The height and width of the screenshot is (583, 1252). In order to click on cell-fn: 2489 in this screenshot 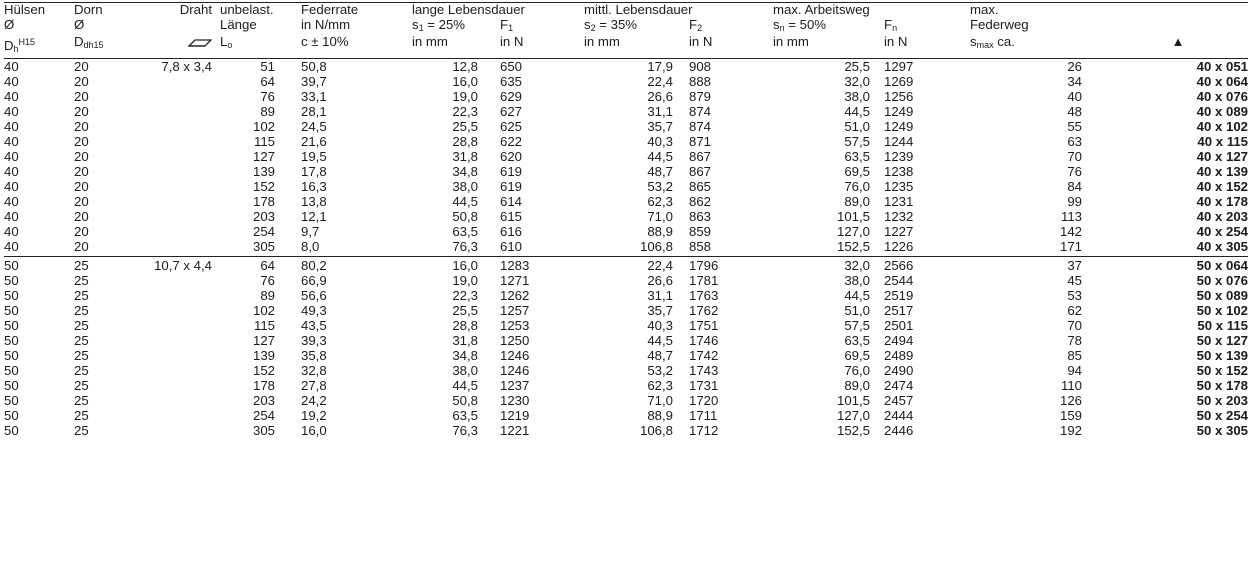, I will do `click(899, 355)`.